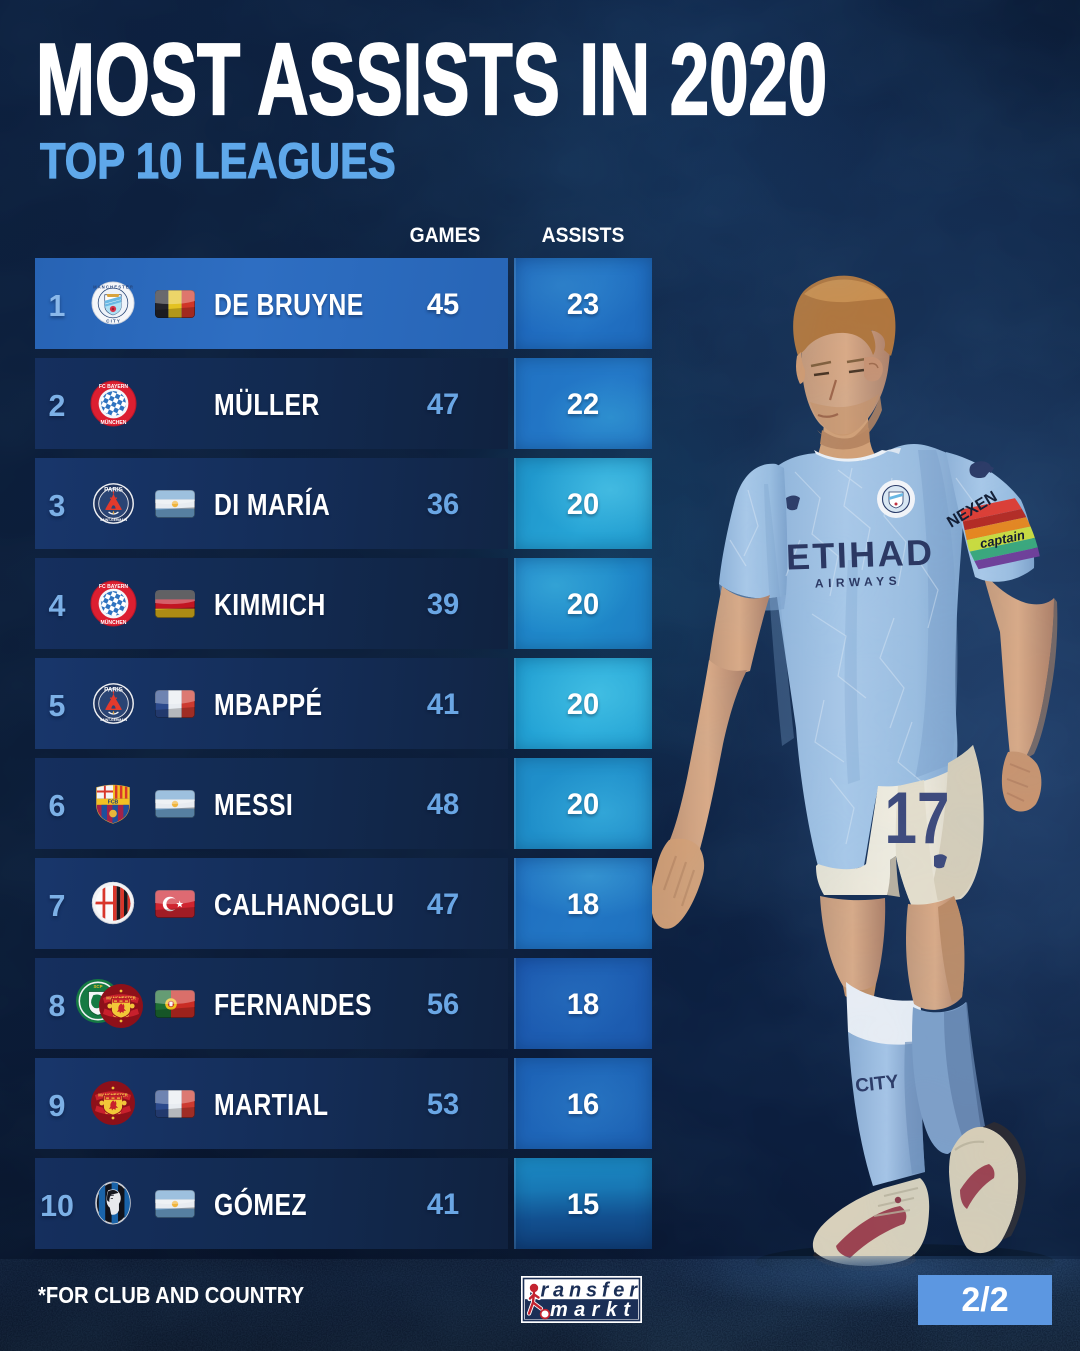  I want to click on svg-text: FCB, so click(113, 803).